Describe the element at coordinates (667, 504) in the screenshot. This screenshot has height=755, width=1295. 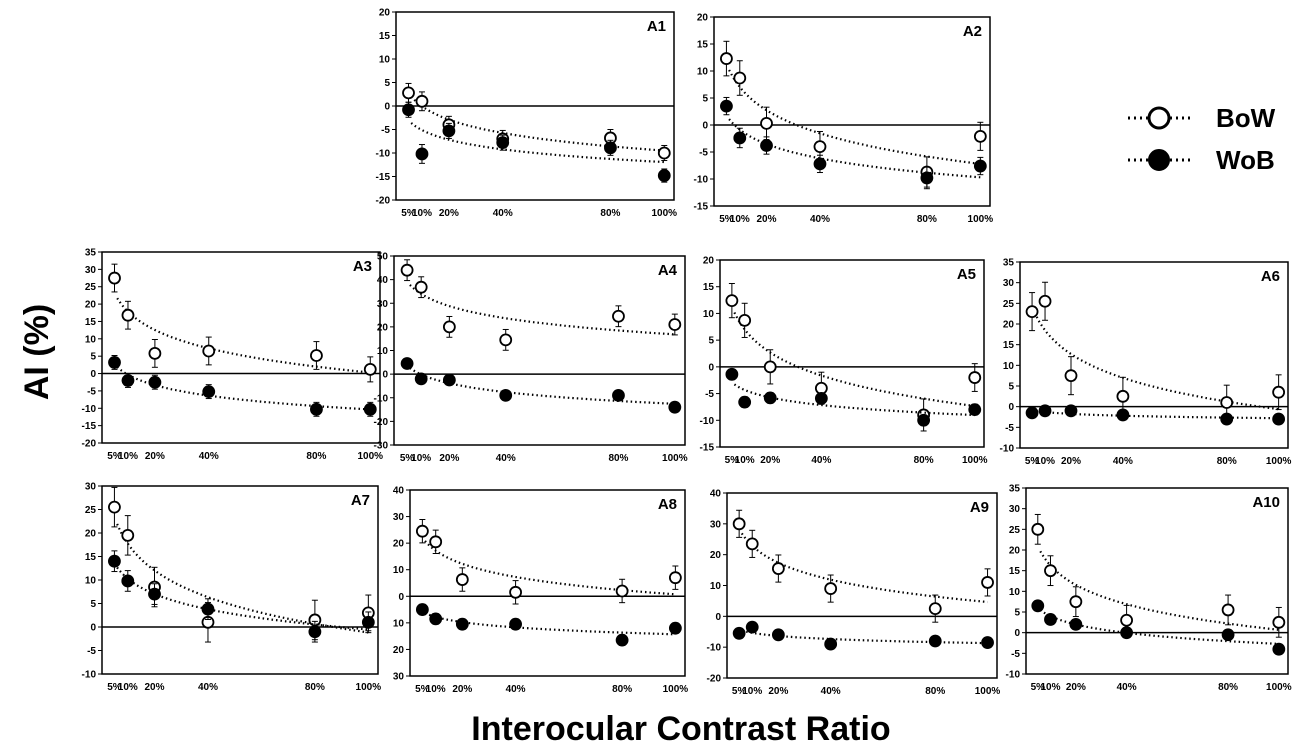
I see `panel-title: A8` at that location.